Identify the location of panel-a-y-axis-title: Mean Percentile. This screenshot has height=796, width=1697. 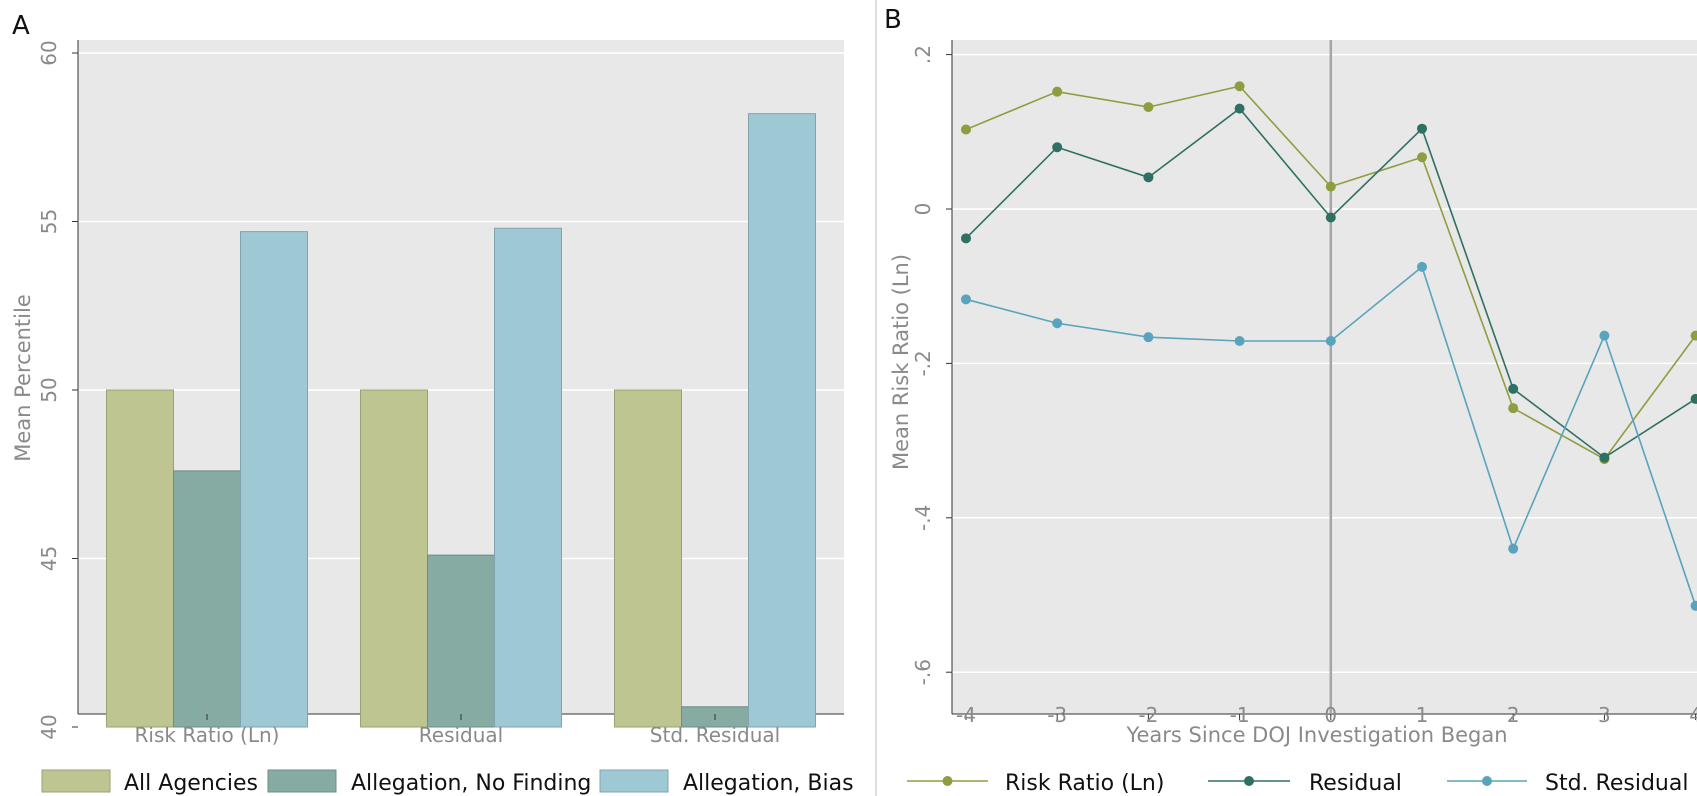
(23, 378).